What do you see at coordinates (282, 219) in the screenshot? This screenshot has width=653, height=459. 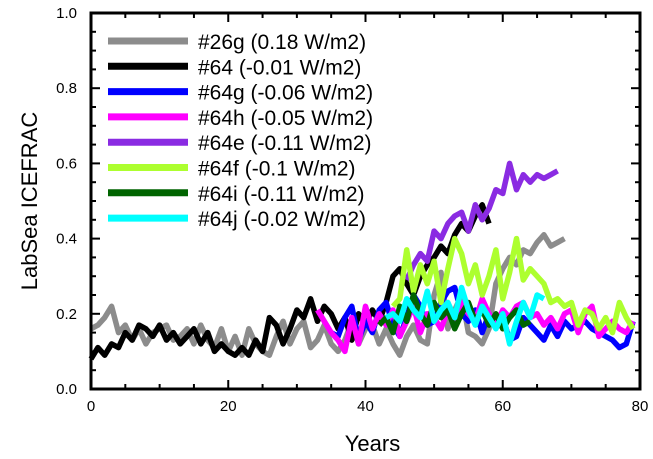 I see `legend-label: #64j (-0.02 W/m2)` at bounding box center [282, 219].